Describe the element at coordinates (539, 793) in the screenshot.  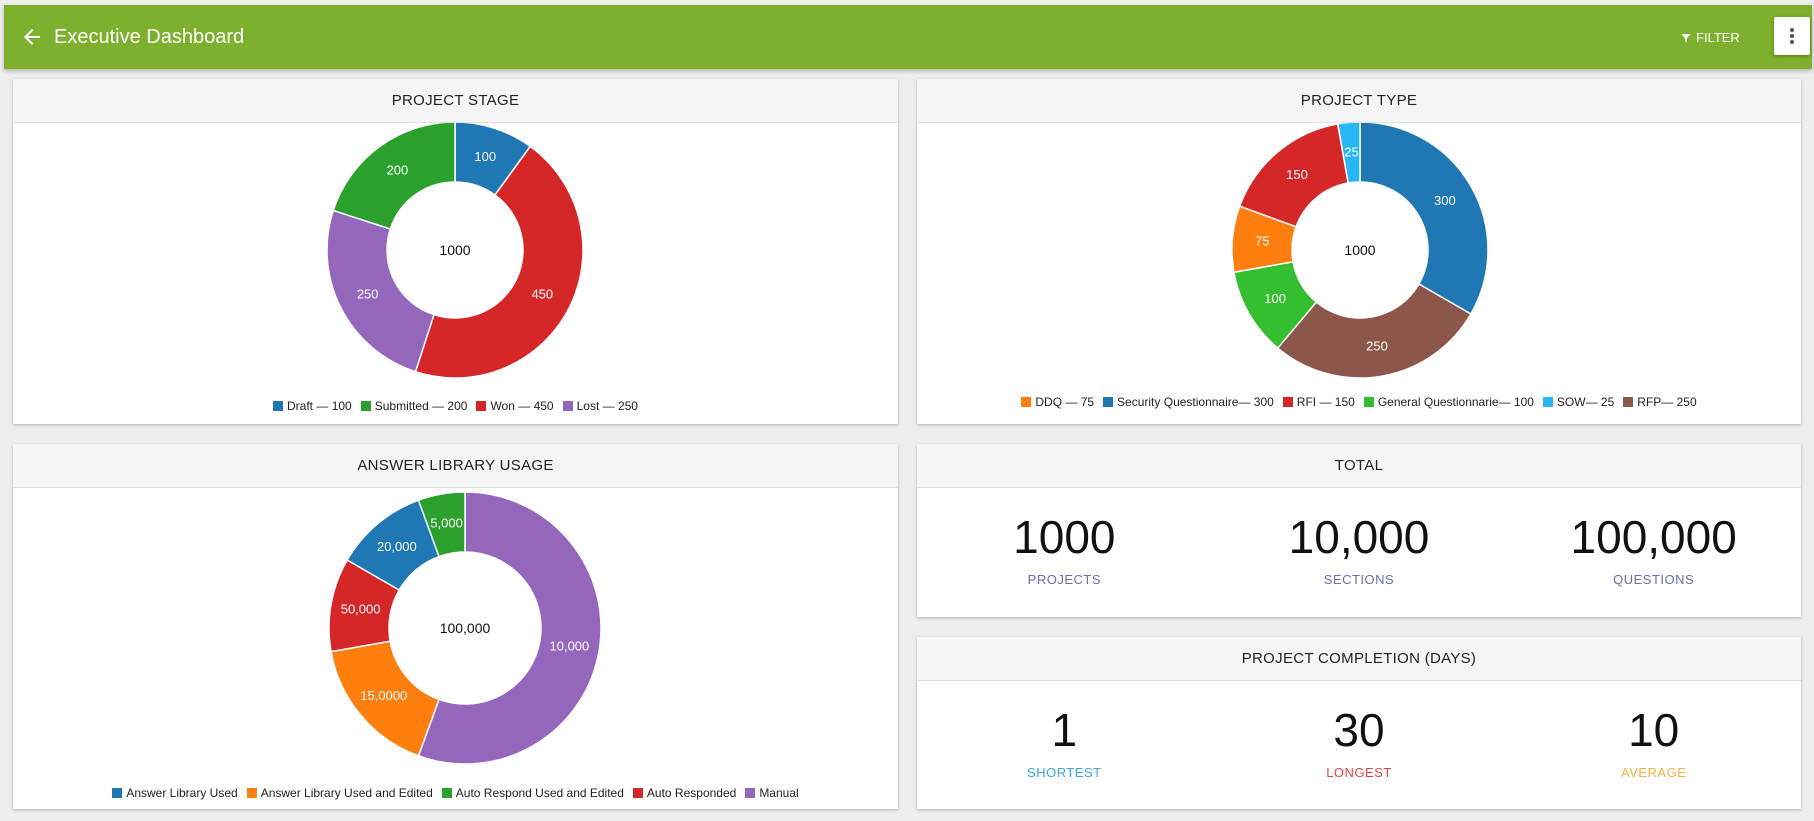
I see `legend-label: Auto Respond Used and Edited` at that location.